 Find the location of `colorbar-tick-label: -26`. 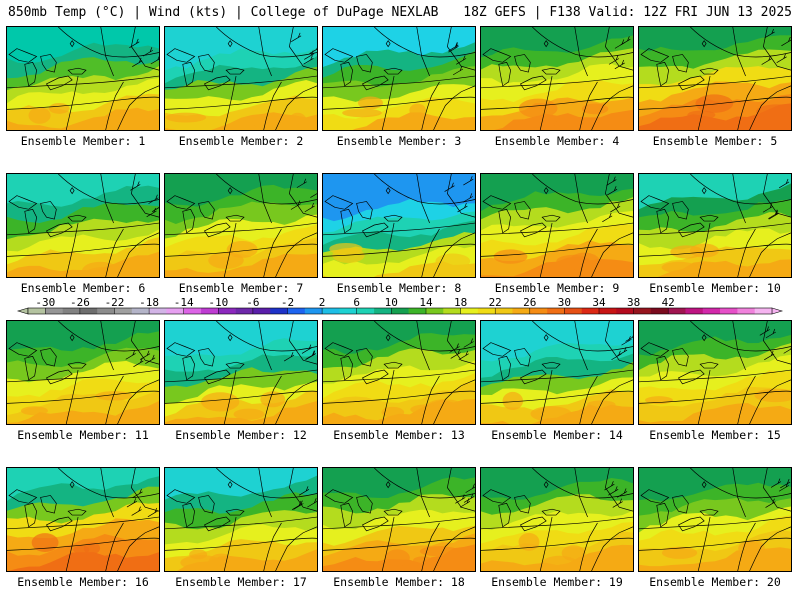

colorbar-tick-label: -26 is located at coordinates (80, 302).